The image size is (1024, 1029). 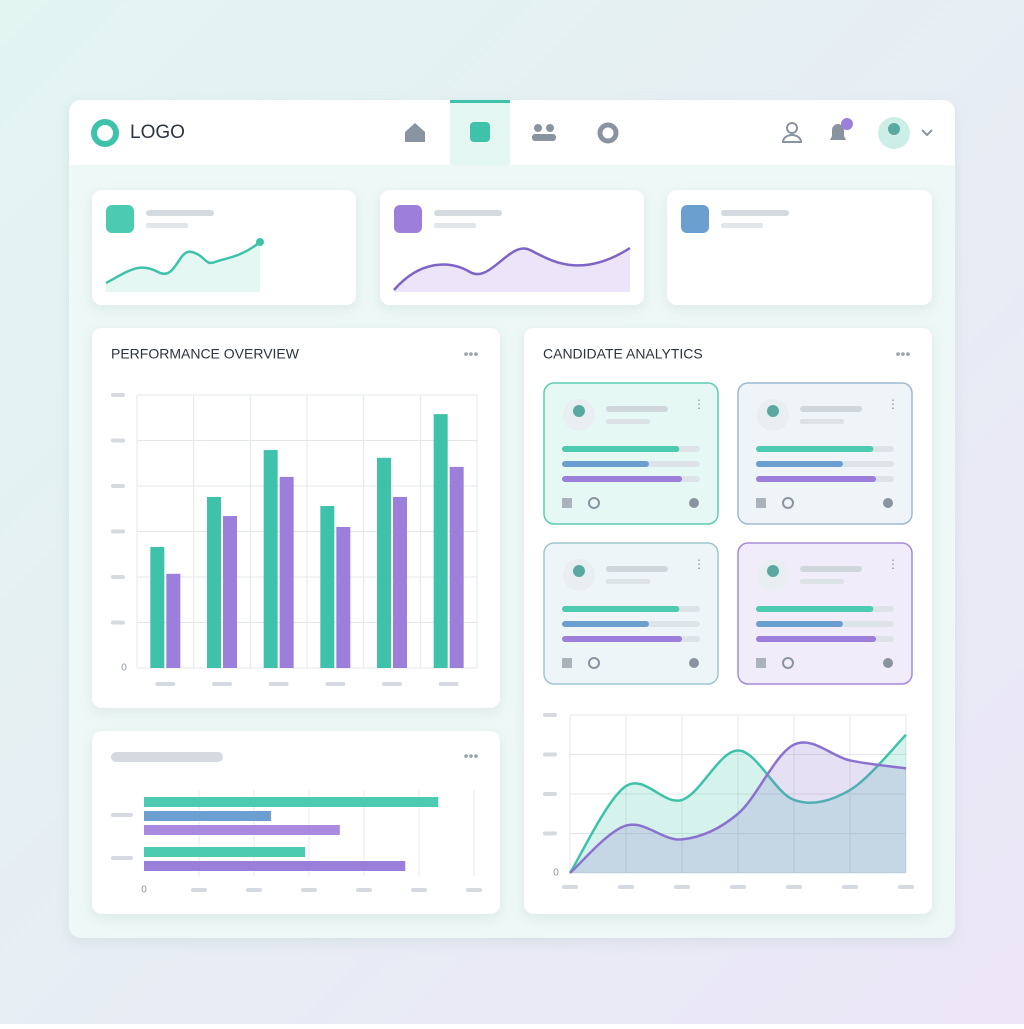 What do you see at coordinates (512, 157) in the screenshot?
I see `header-fill` at bounding box center [512, 157].